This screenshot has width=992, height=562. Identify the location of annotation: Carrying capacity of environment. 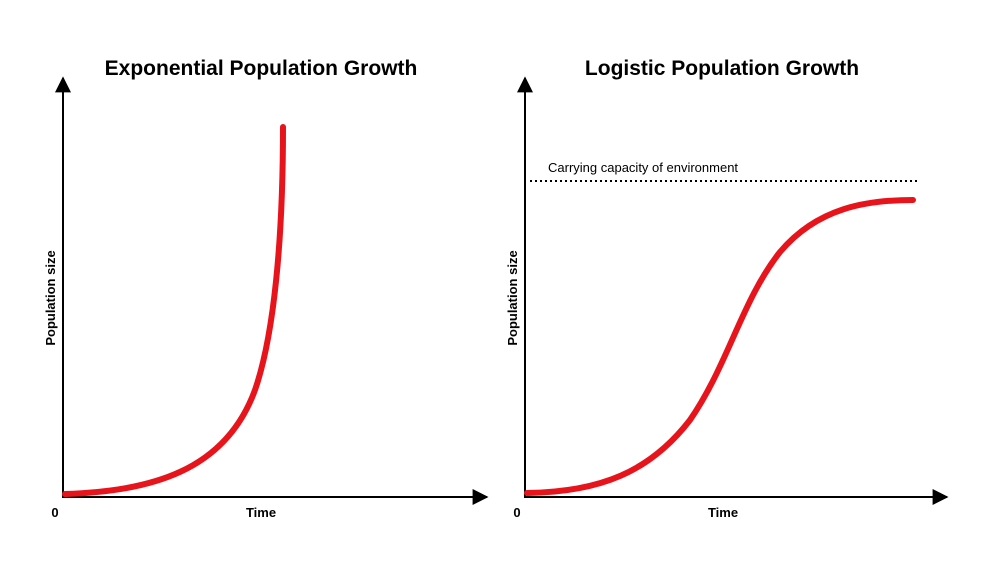
(643, 167).